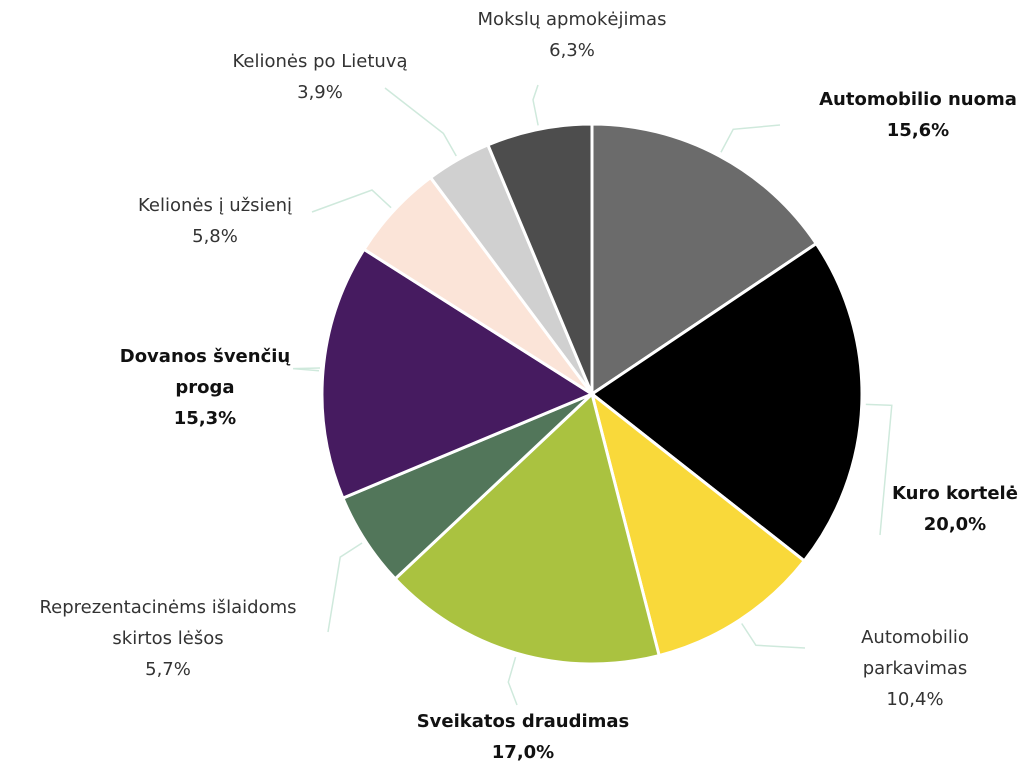  What do you see at coordinates (205, 418) in the screenshot?
I see `slice-value-label: 15,3%` at bounding box center [205, 418].